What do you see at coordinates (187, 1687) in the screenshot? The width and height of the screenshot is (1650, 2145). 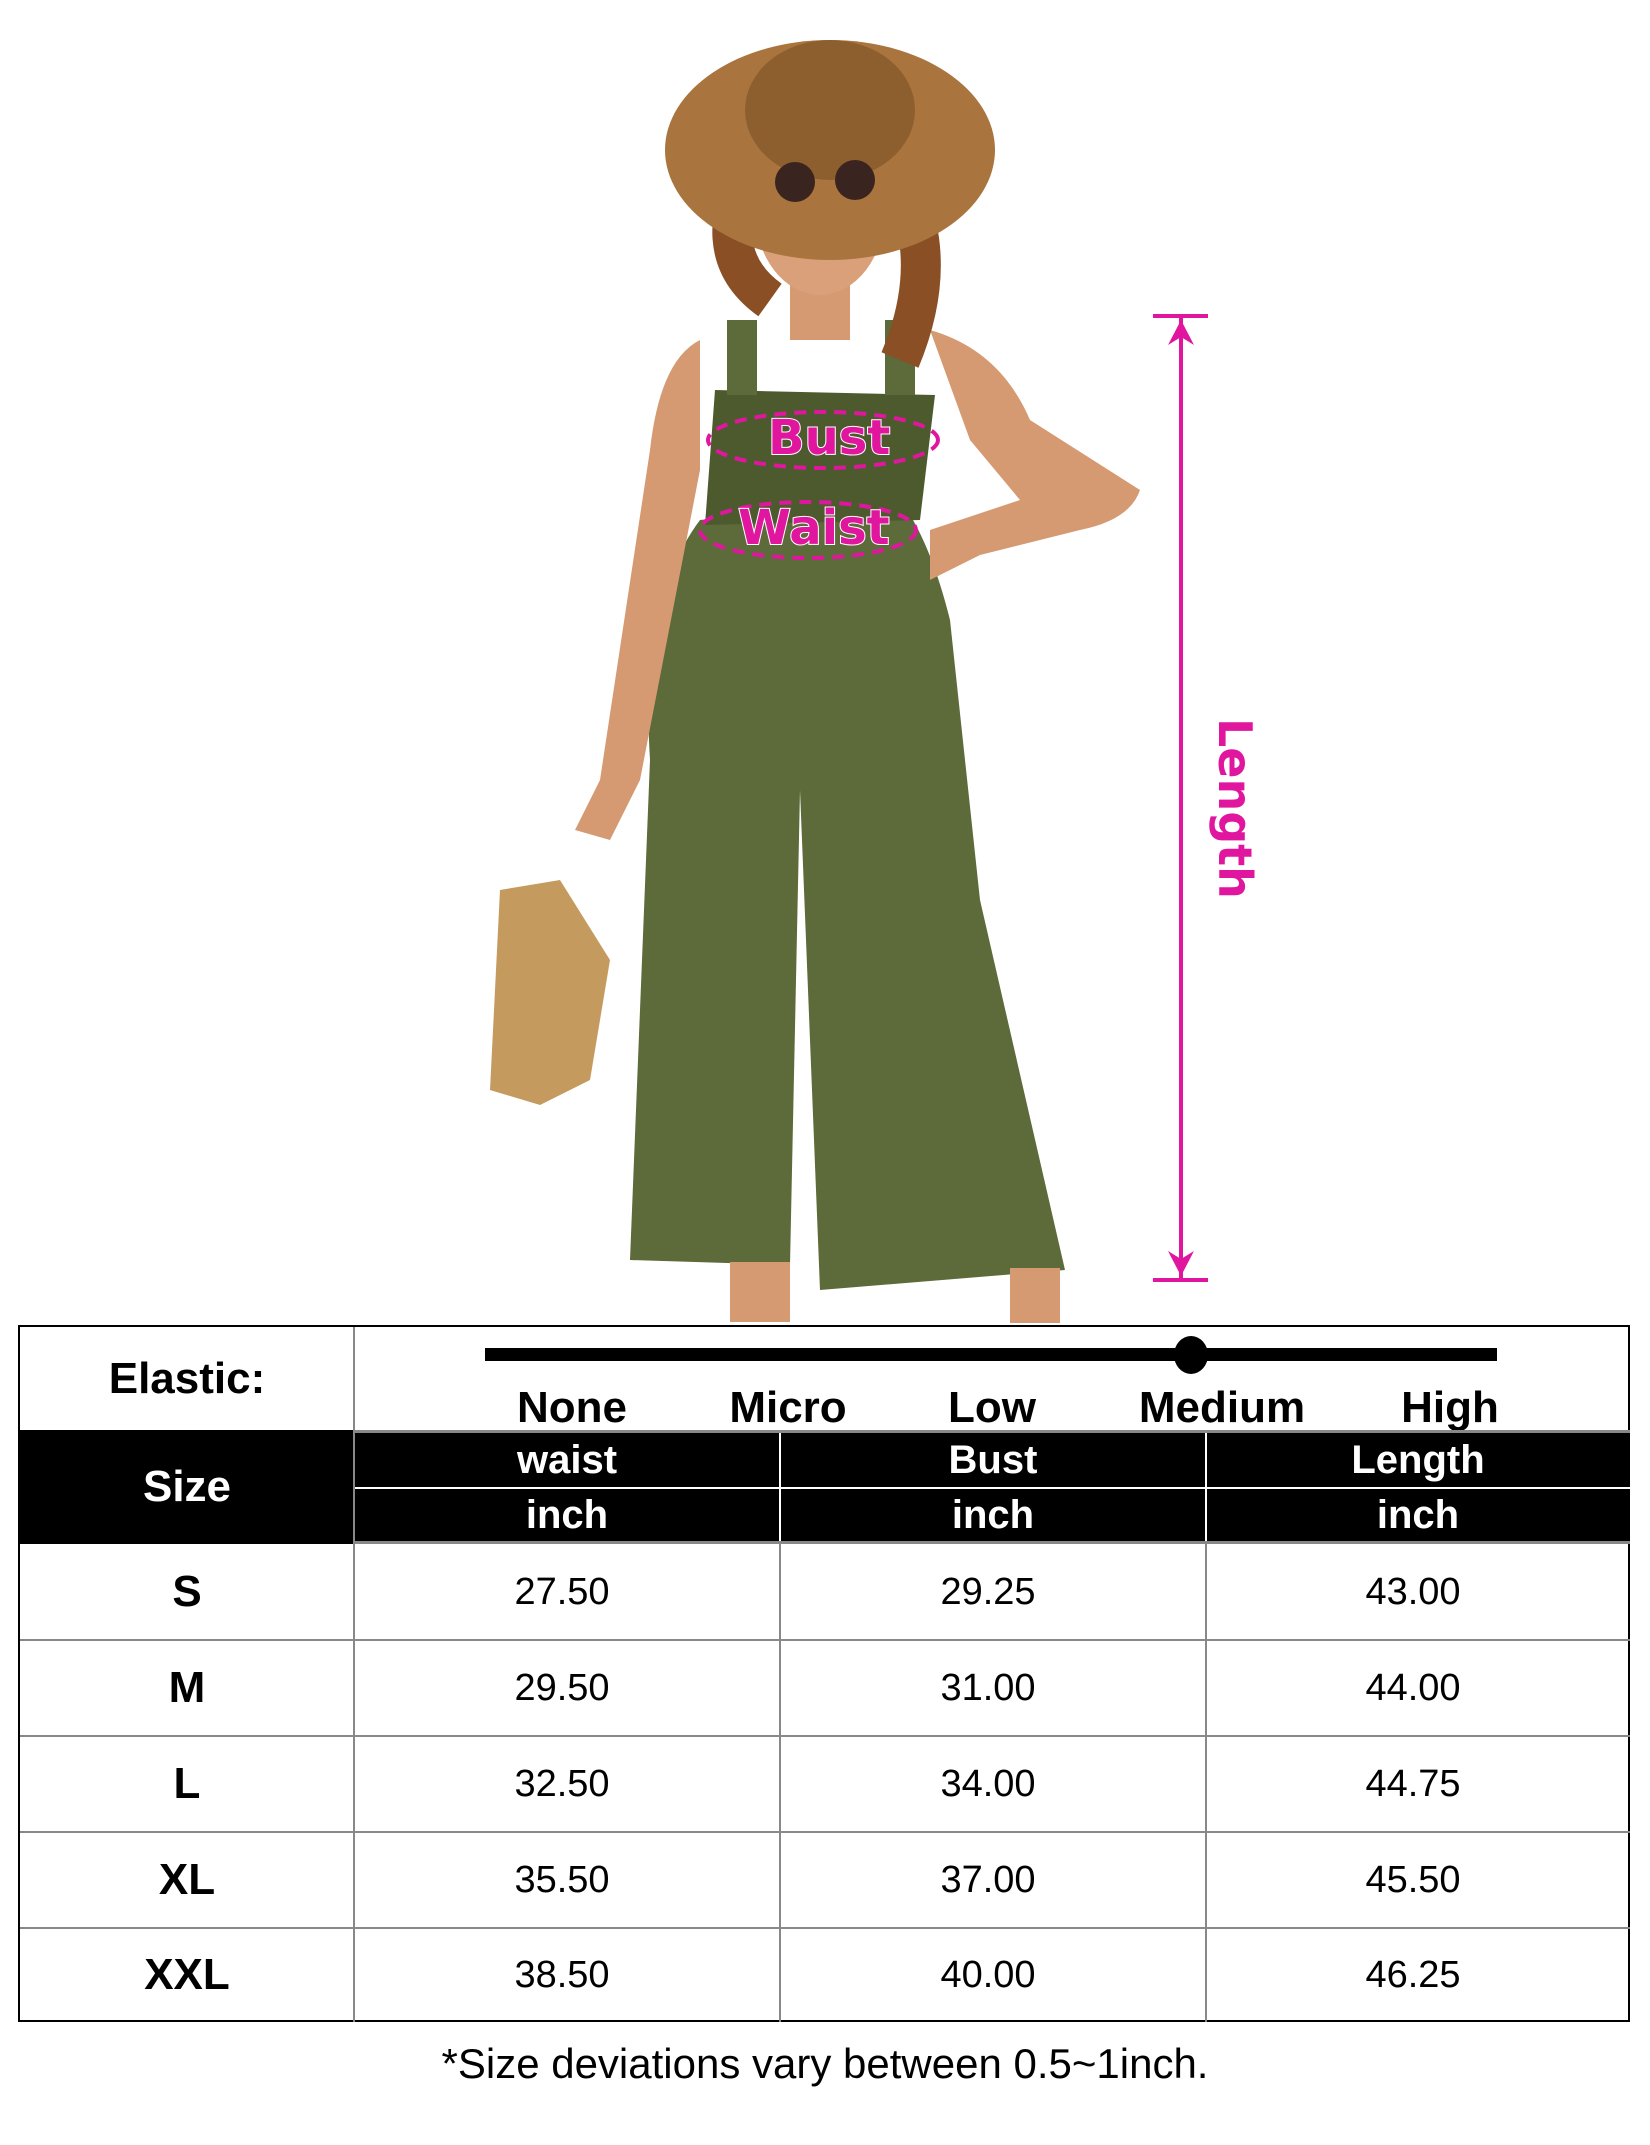 I see `size-cell: M` at bounding box center [187, 1687].